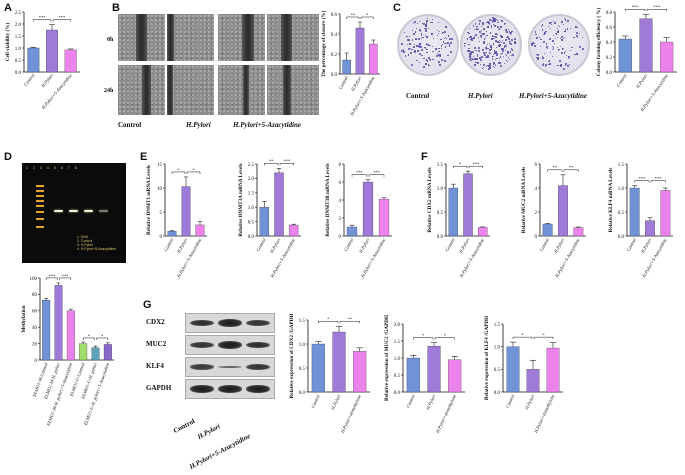  I want to click on y-tick-label: 1.0, so click(621, 189).